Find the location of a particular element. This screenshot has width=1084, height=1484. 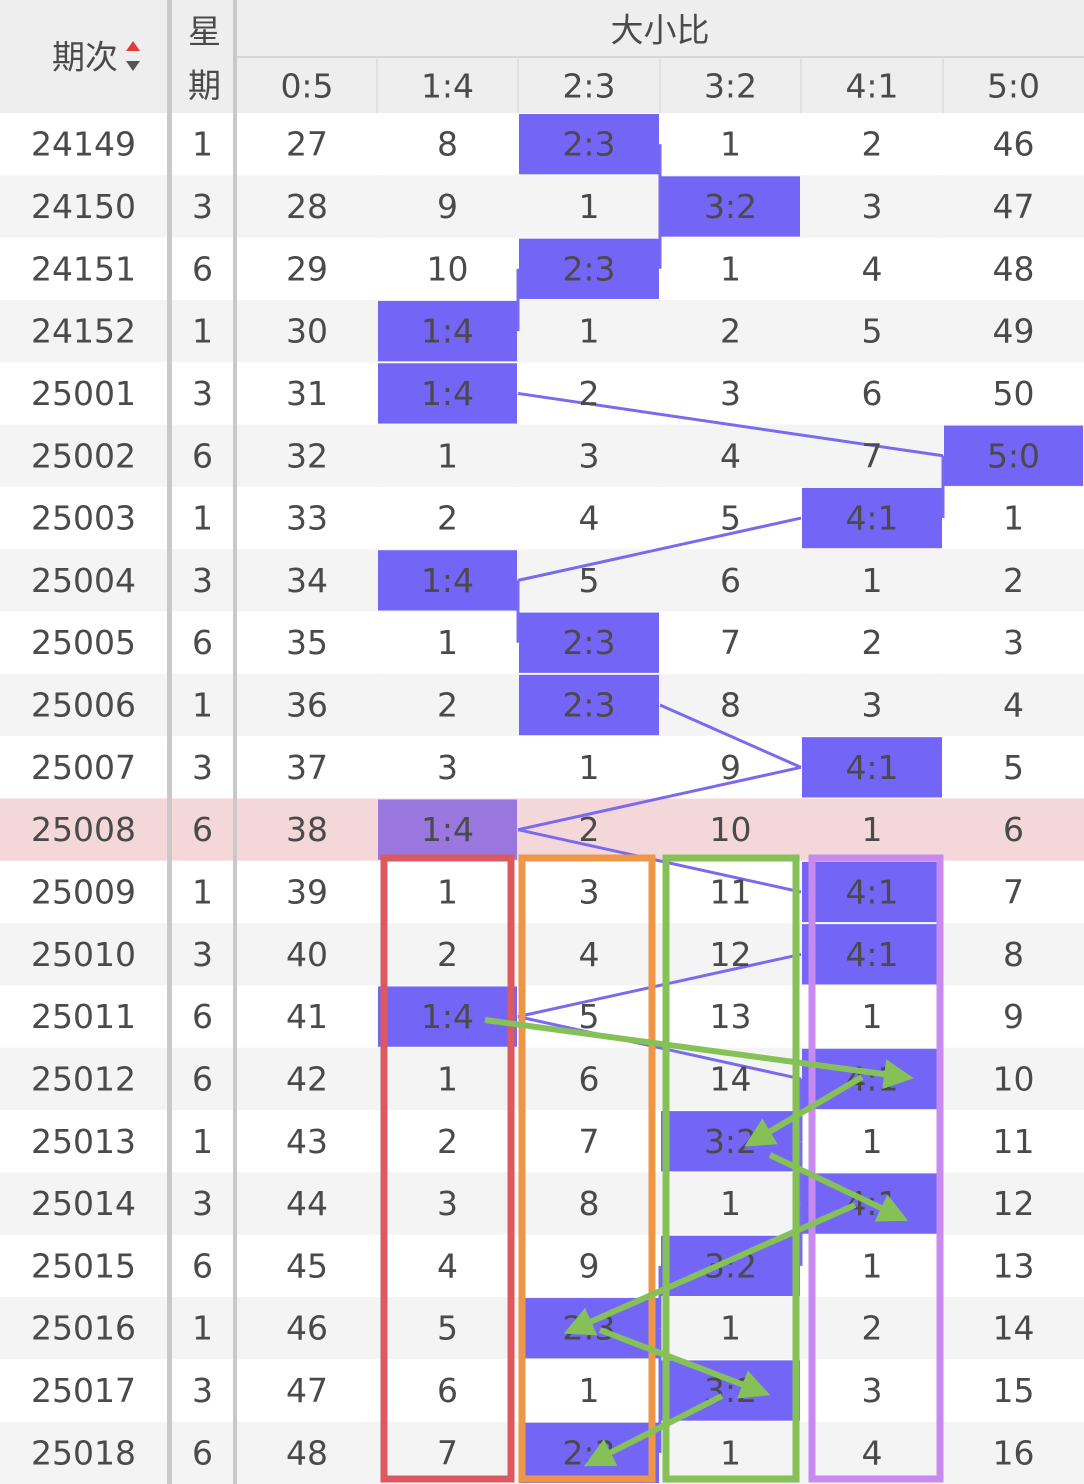

column-header: 1:4 is located at coordinates (447, 86).